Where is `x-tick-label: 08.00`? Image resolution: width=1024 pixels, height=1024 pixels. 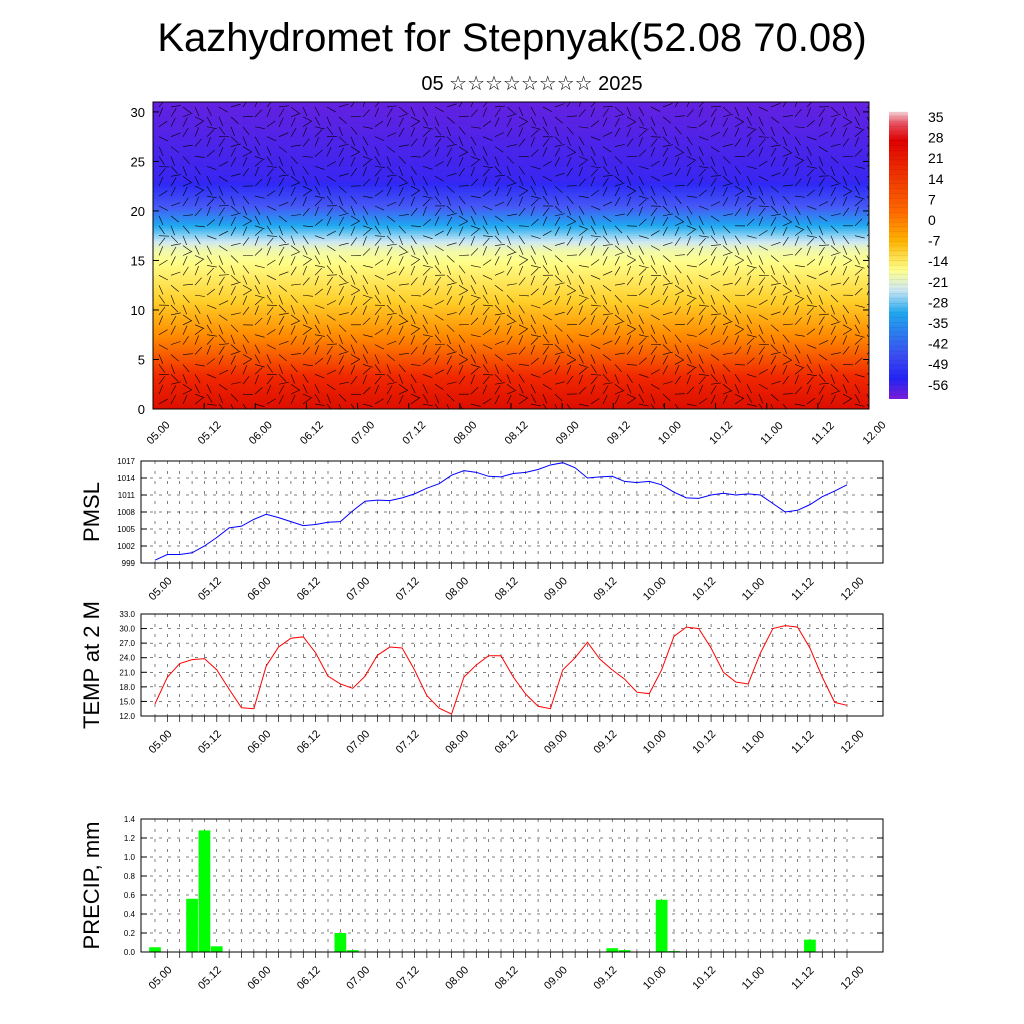 x-tick-label: 08.00 is located at coordinates (457, 742).